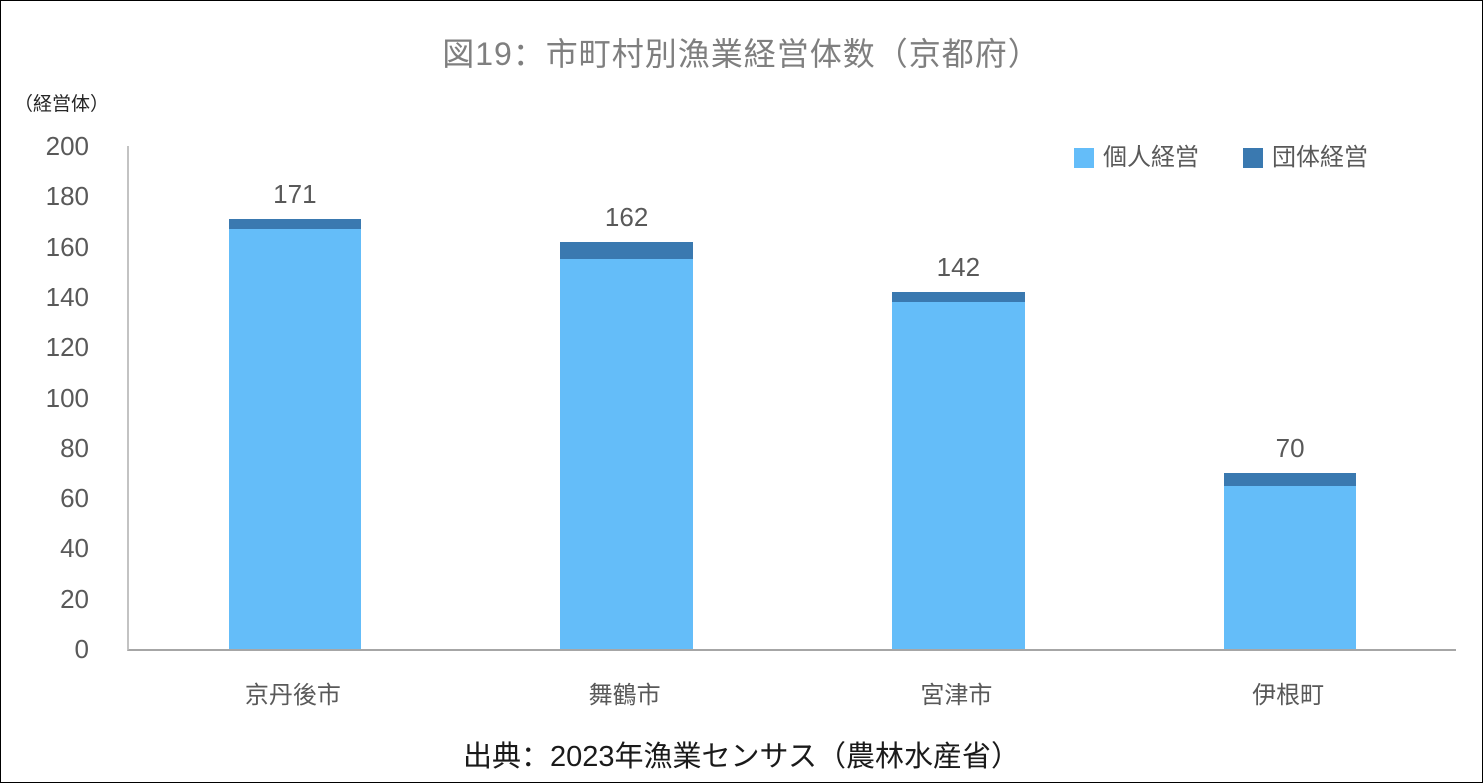  Describe the element at coordinates (67, 397) in the screenshot. I see `y-tick-label: 100` at that location.